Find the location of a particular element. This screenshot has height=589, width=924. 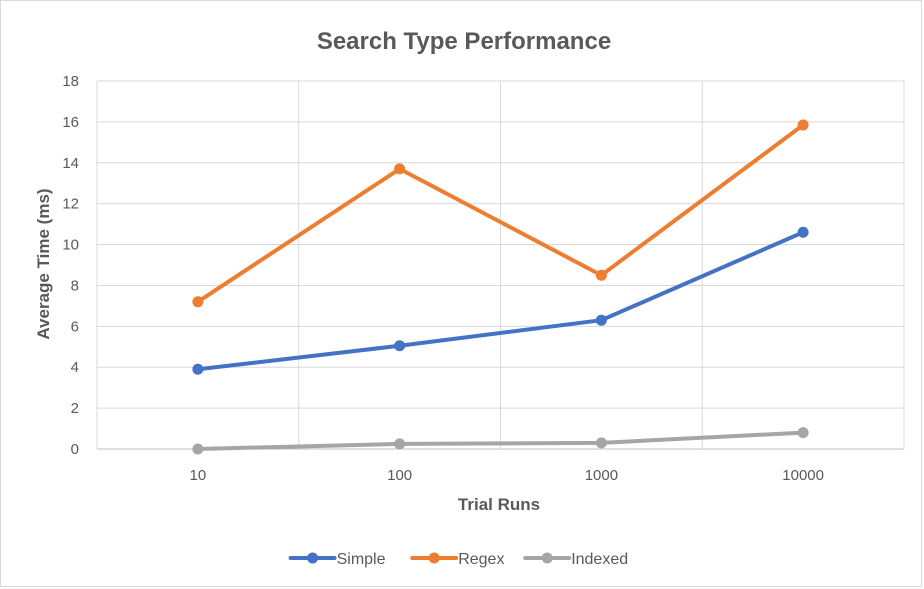

series-line-indexed is located at coordinates (500, 440).